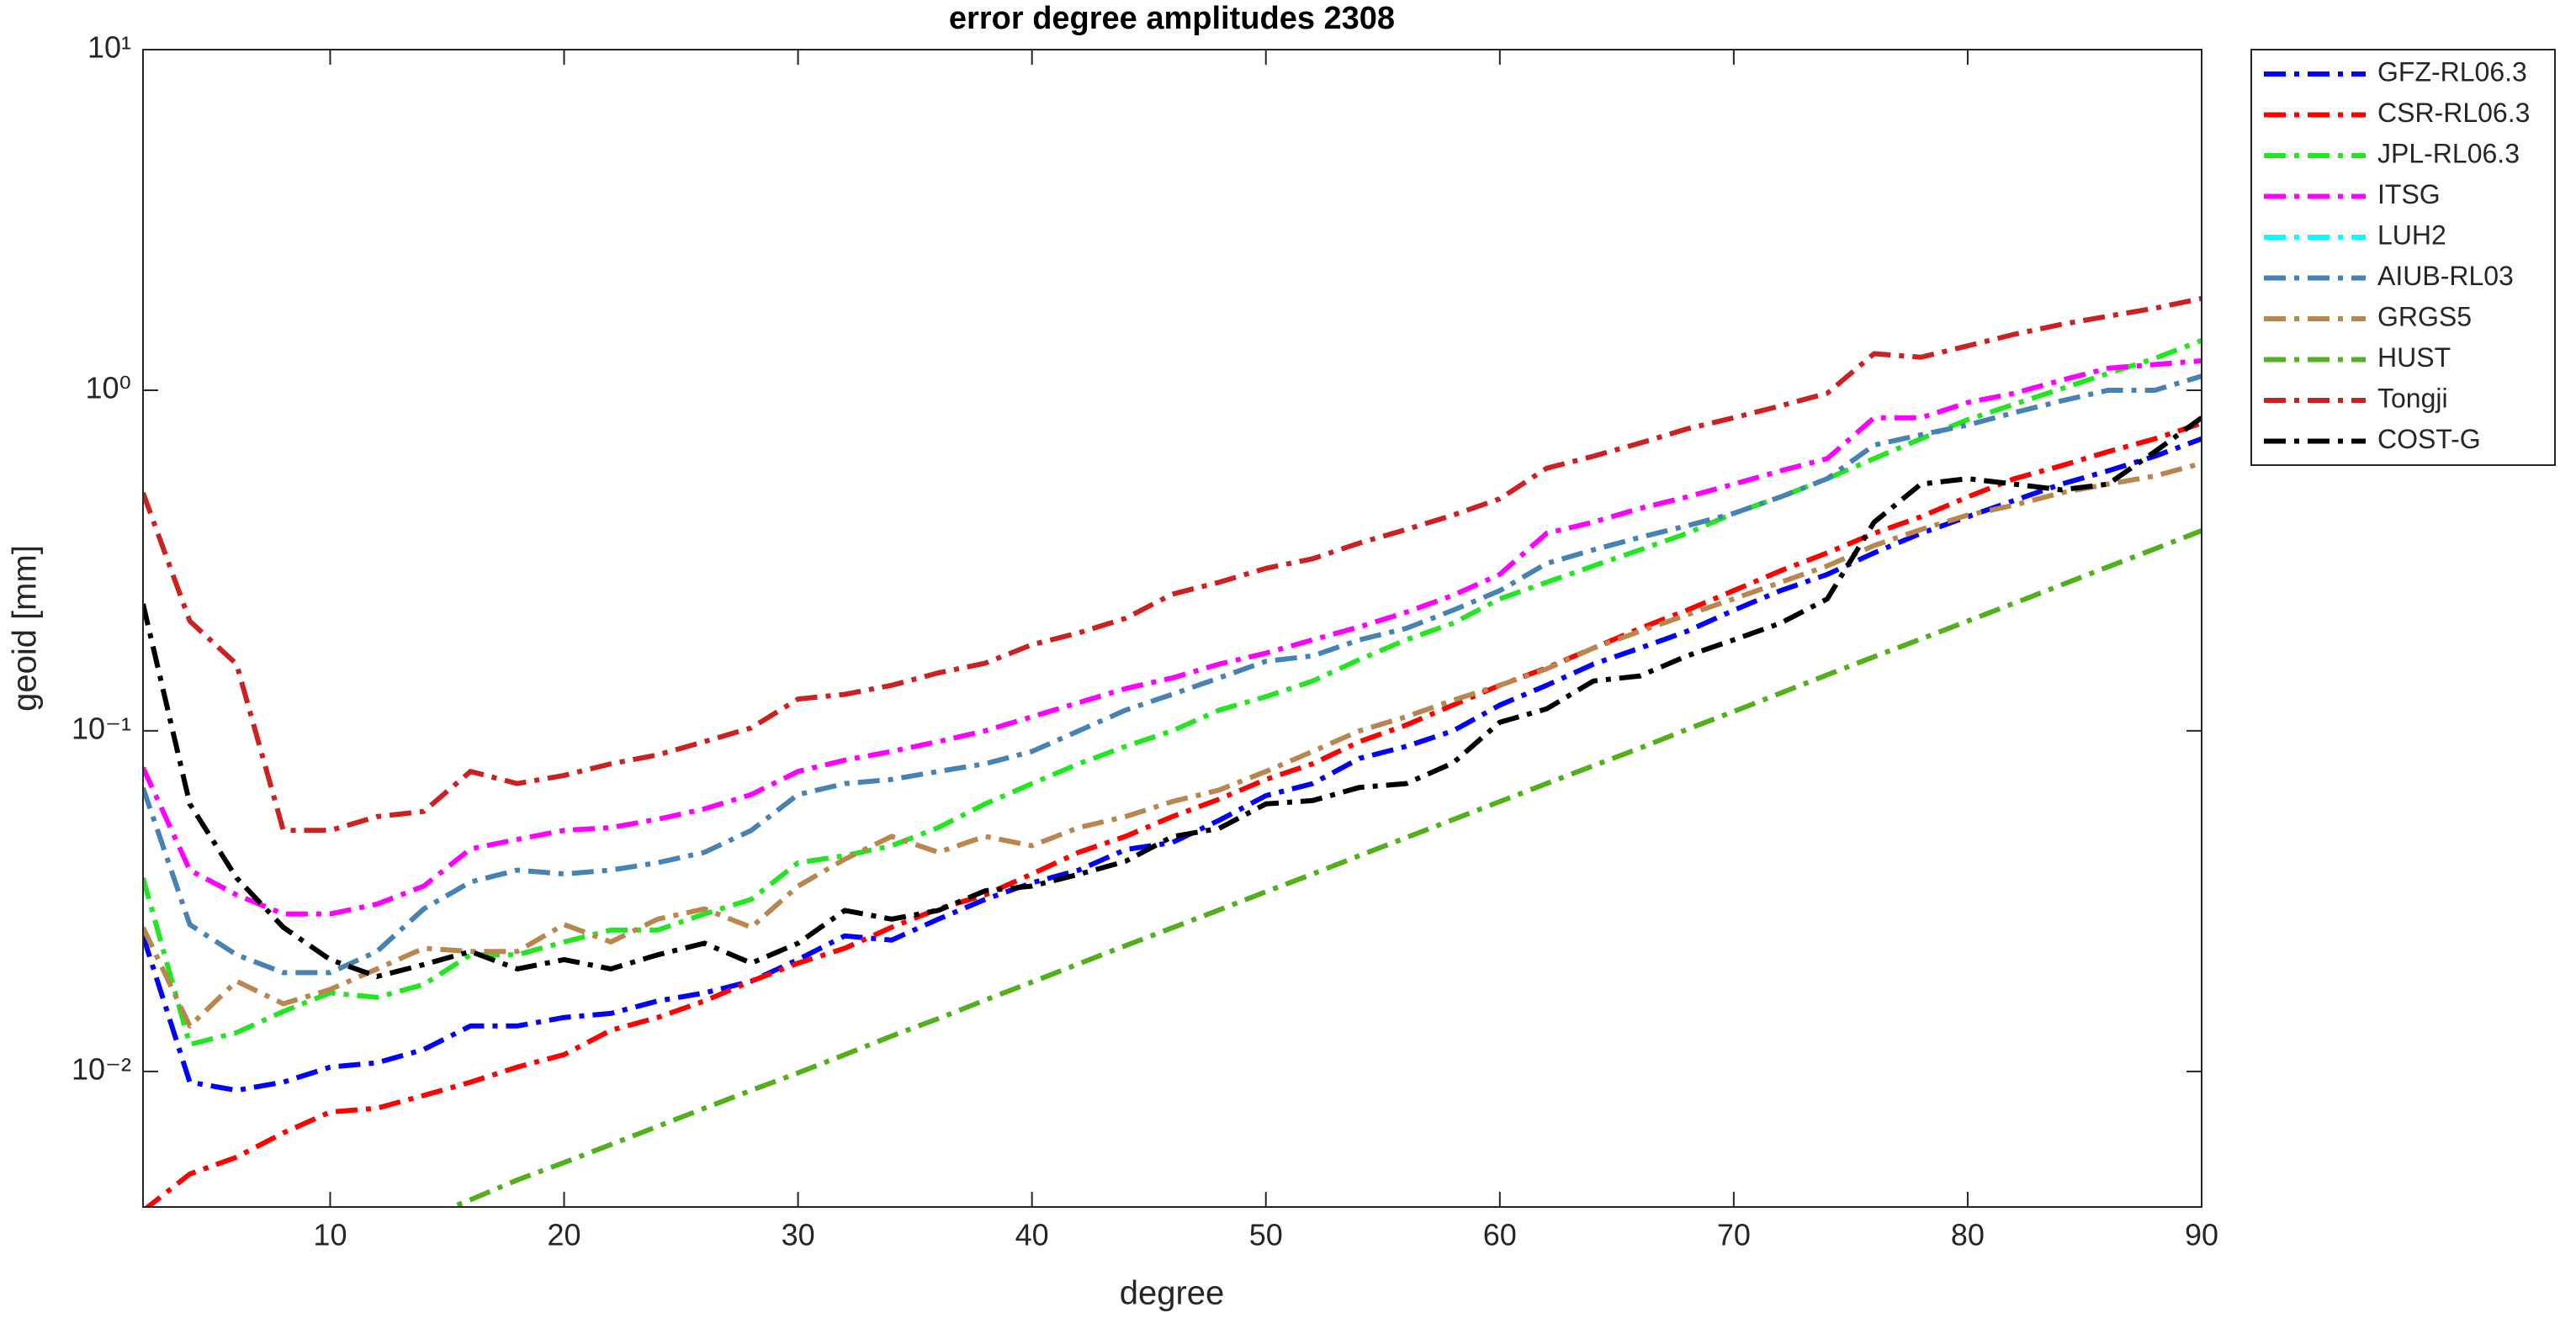  Describe the element at coordinates (2403, 257) in the screenshot. I see `legend-box` at that location.